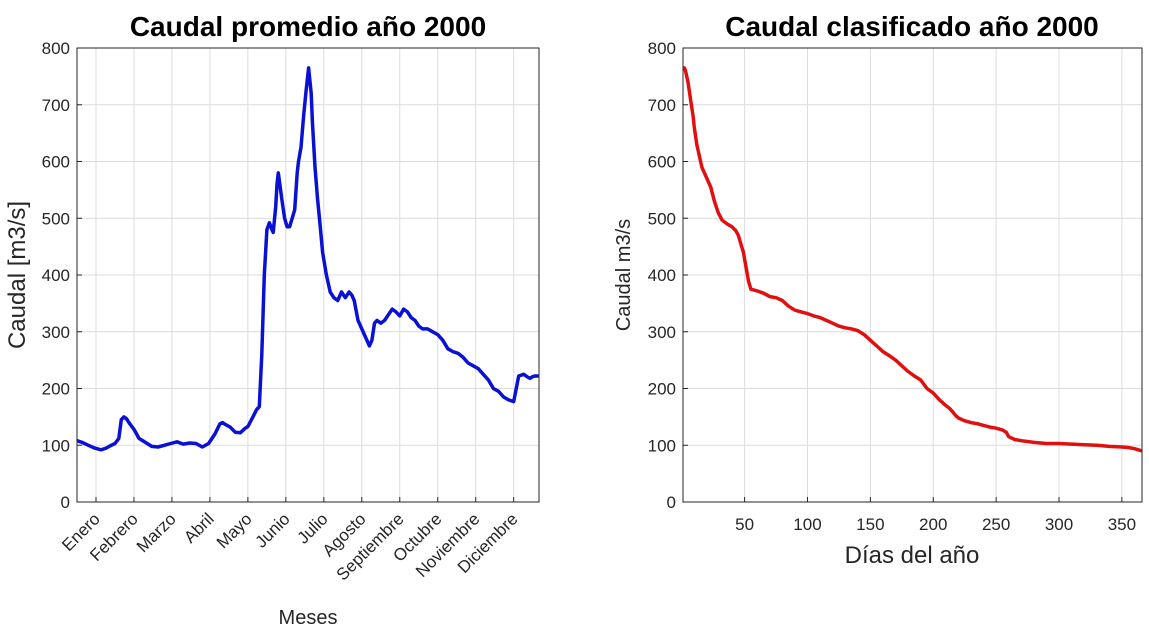  I want to click on x-tick-label: 100, so click(807, 524).